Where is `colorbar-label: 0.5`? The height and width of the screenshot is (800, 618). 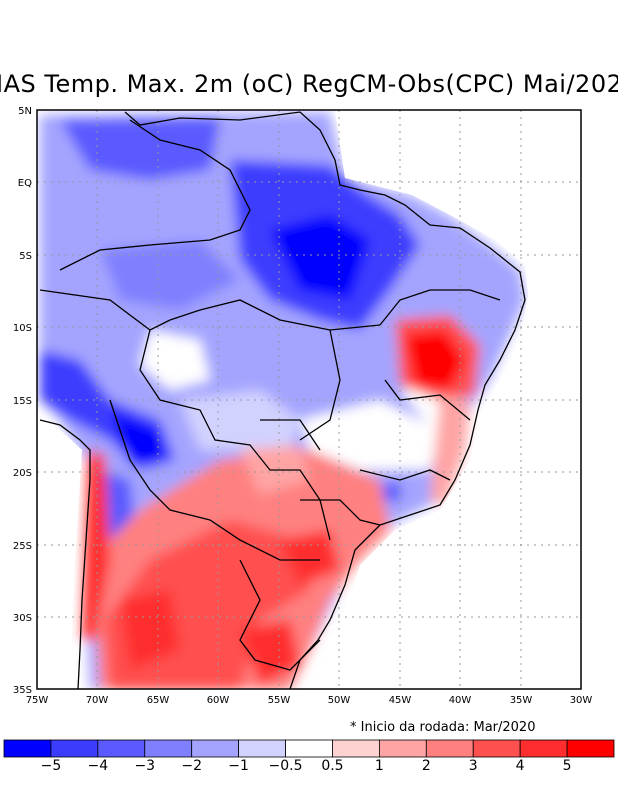
colorbar-label: 0.5 is located at coordinates (332, 766).